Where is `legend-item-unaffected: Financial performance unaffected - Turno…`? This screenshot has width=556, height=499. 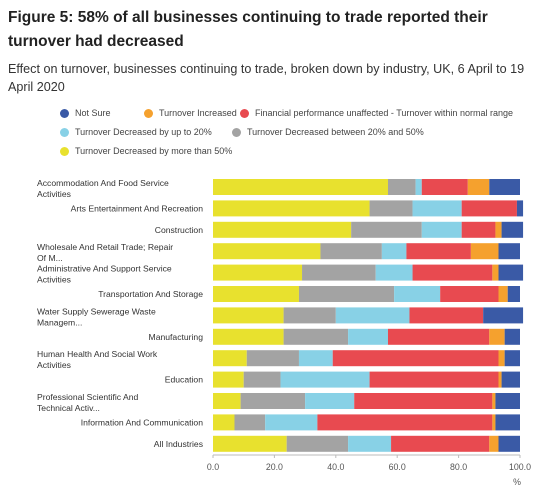 legend-item-unaffected: Financial performance unaffected - Turno… is located at coordinates (376, 113).